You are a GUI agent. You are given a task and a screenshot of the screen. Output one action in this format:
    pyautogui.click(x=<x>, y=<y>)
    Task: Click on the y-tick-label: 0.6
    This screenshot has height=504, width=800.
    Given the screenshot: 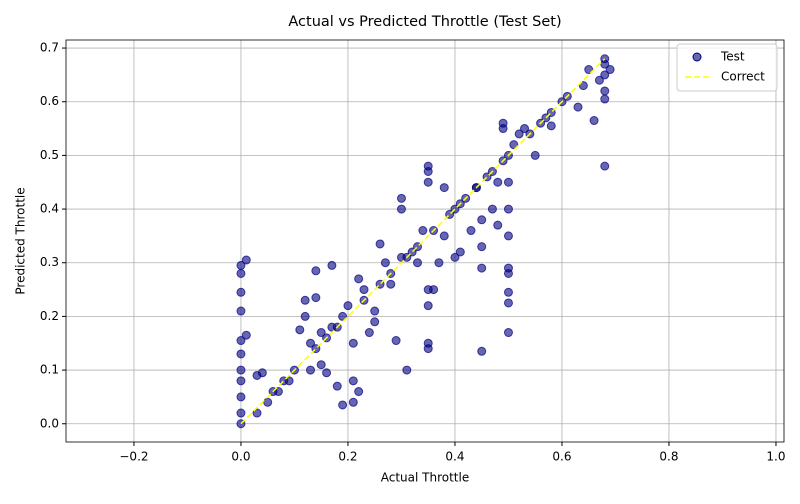 What is the action you would take?
    pyautogui.click(x=49, y=101)
    